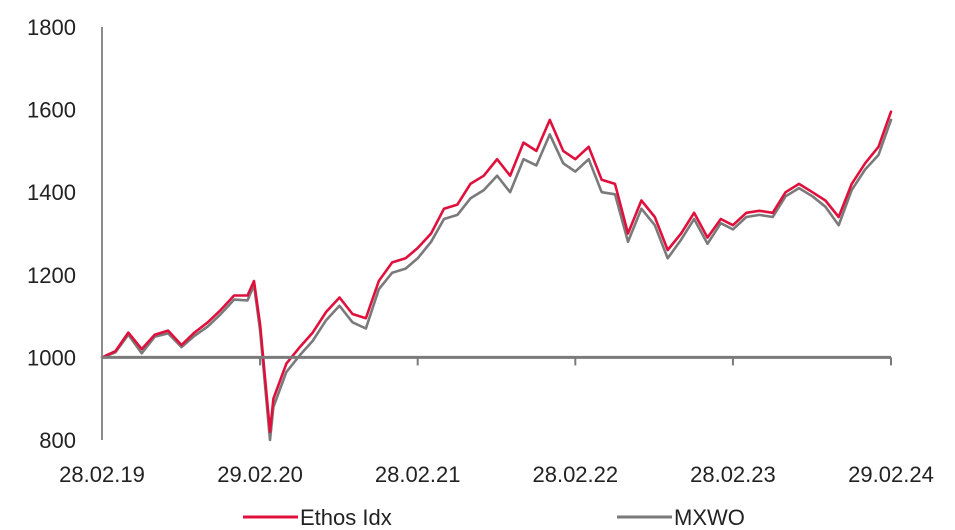 This screenshot has height=530, width=955. What do you see at coordinates (494, 517) in the screenshot?
I see `legend: Ethos Idx MXWO` at bounding box center [494, 517].